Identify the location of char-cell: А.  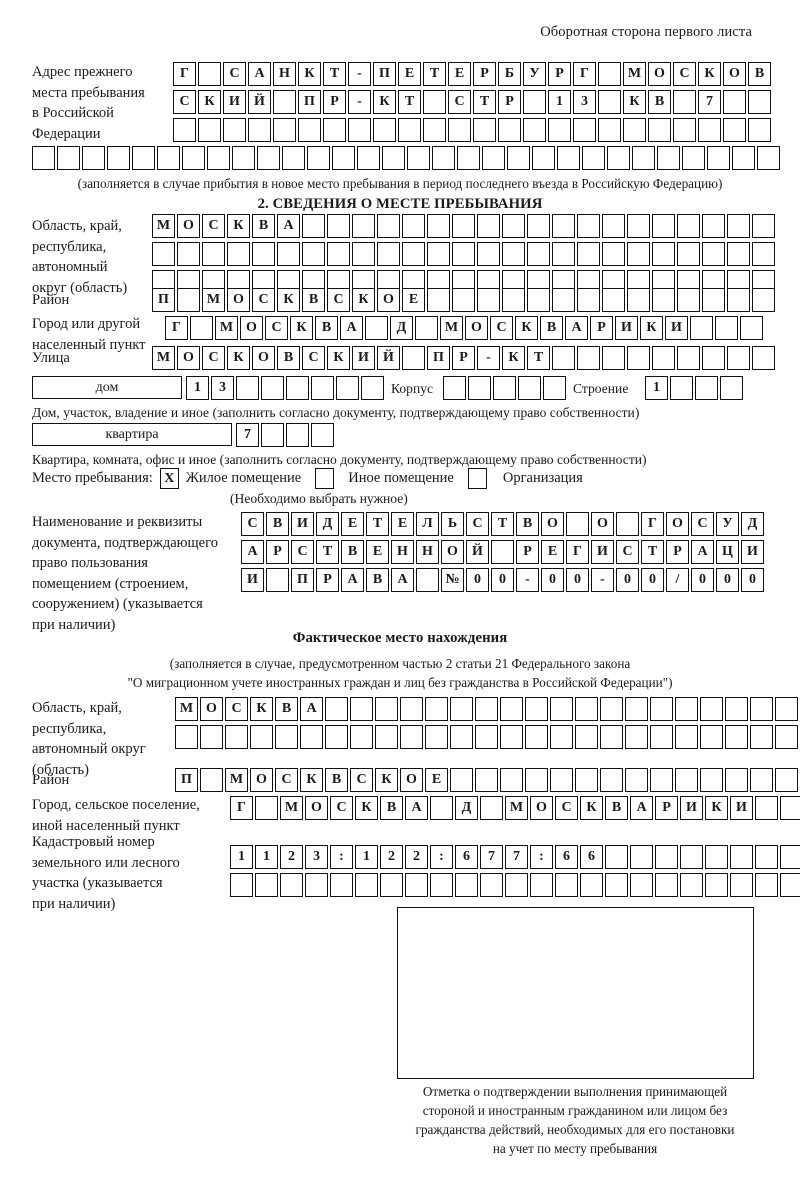
(288, 226).